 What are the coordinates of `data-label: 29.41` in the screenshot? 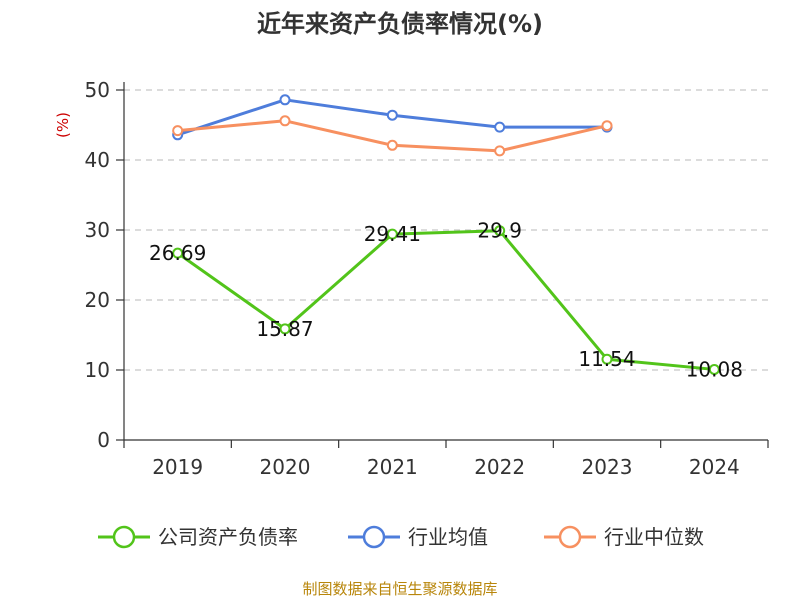 It's located at (392, 234).